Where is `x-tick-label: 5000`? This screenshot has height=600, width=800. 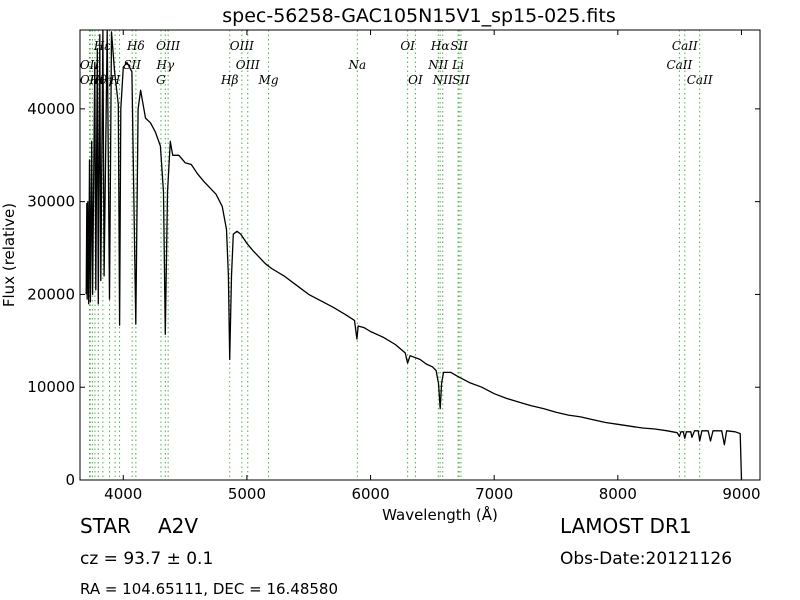 x-tick-label: 5000 is located at coordinates (247, 494).